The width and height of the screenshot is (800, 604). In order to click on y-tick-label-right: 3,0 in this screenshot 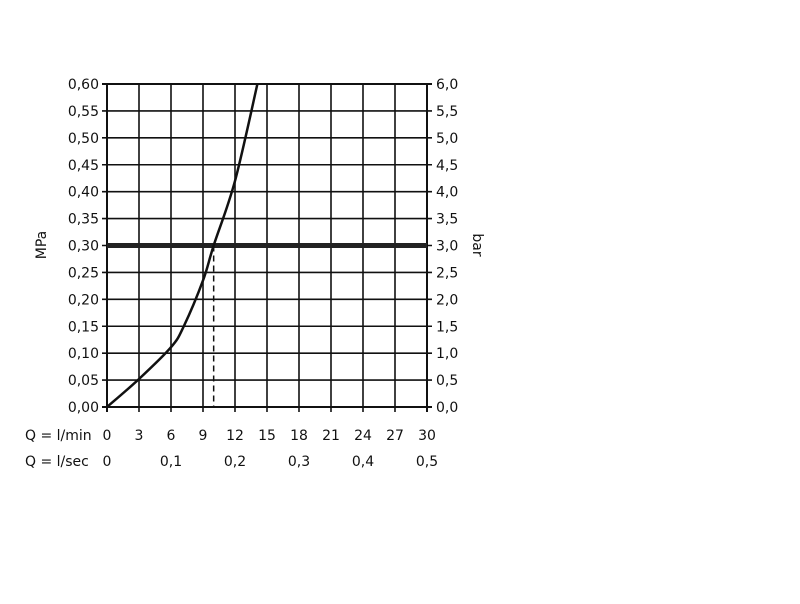, I will do `click(447, 247)`.